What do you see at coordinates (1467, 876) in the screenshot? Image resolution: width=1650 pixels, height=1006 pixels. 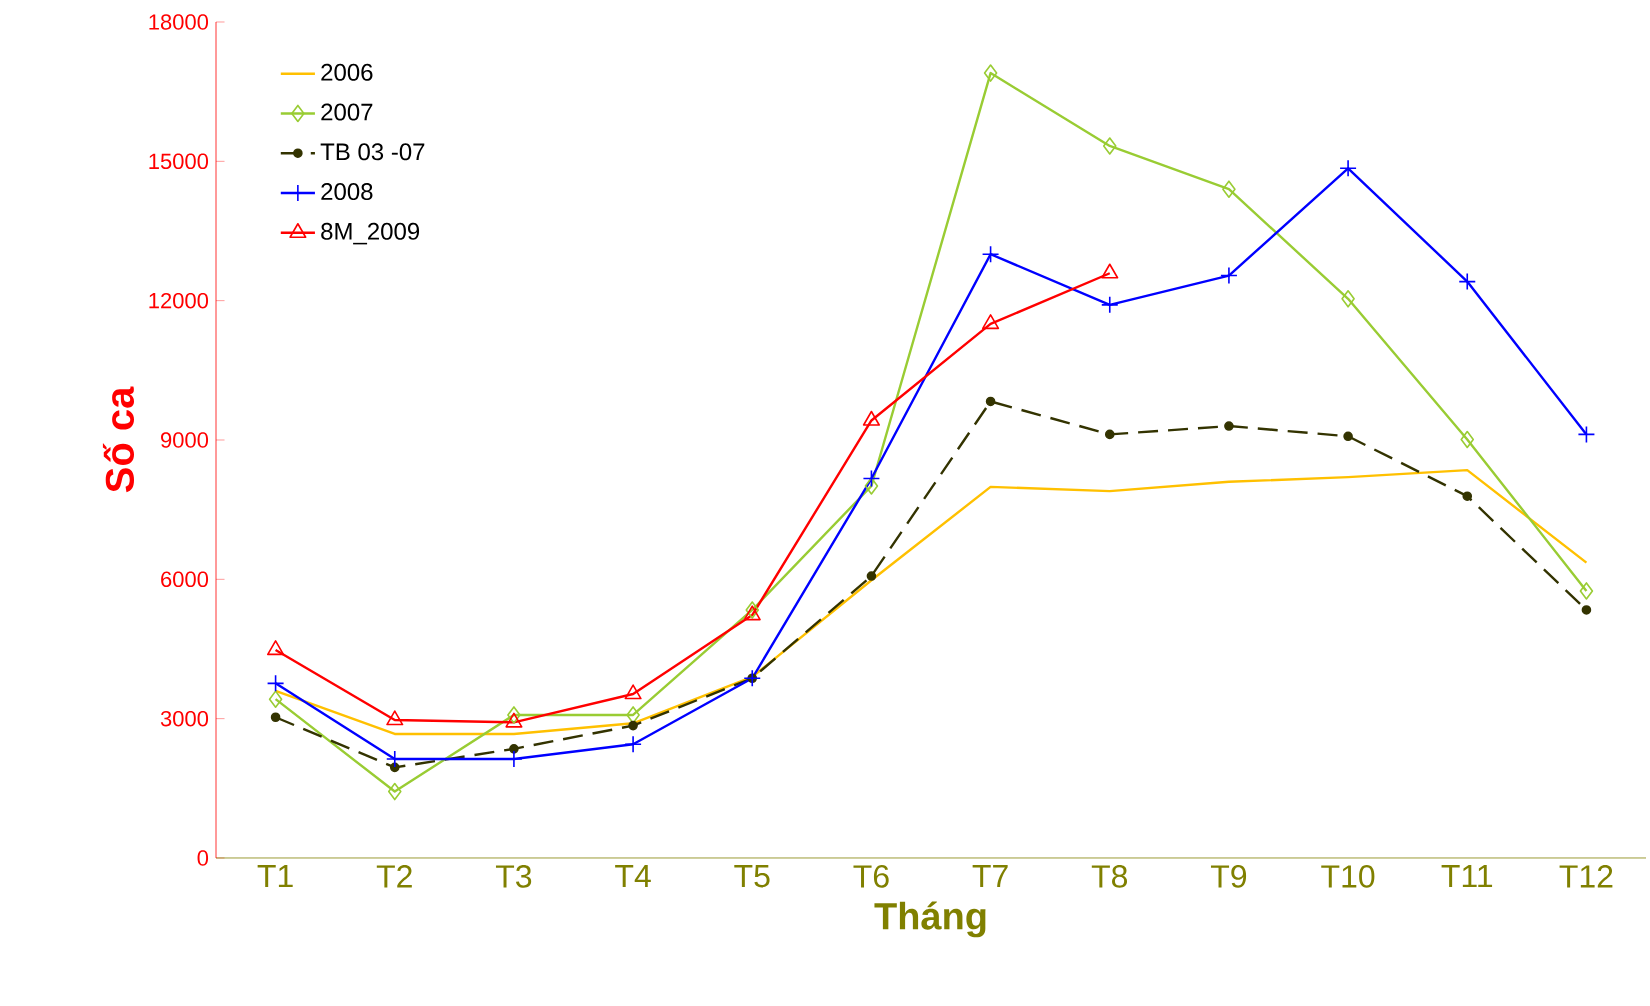 I see `x-tick-label: T11` at bounding box center [1467, 876].